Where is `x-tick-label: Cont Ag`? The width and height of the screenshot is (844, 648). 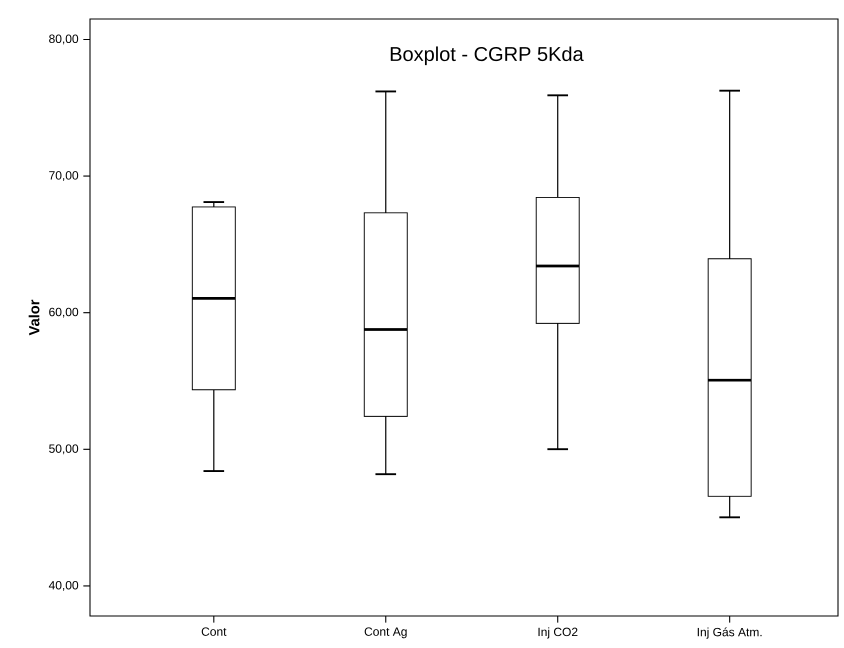 x-tick-label: Cont Ag is located at coordinates (385, 632).